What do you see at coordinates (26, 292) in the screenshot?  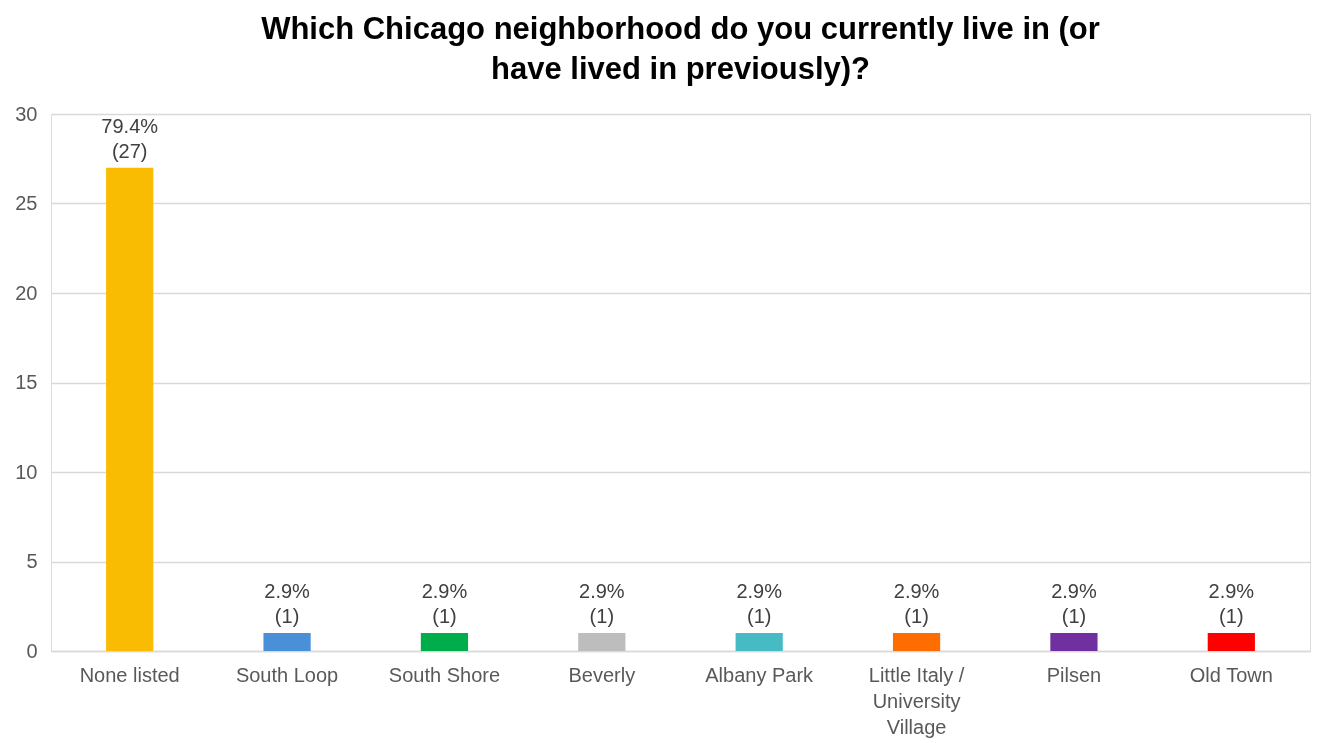 I see `y-tick-label: 20` at bounding box center [26, 292].